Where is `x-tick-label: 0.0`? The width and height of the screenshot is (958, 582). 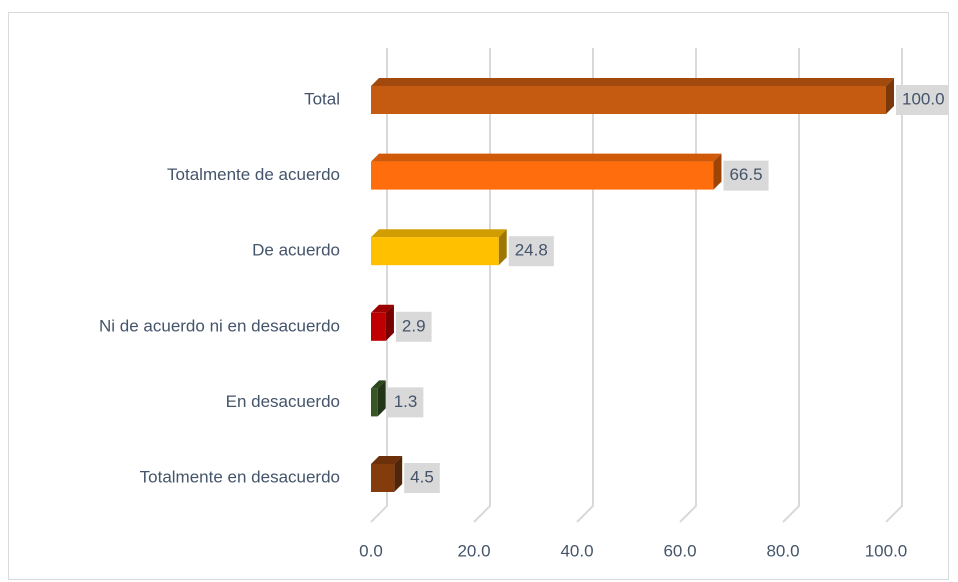 x-tick-label: 0.0 is located at coordinates (371, 550).